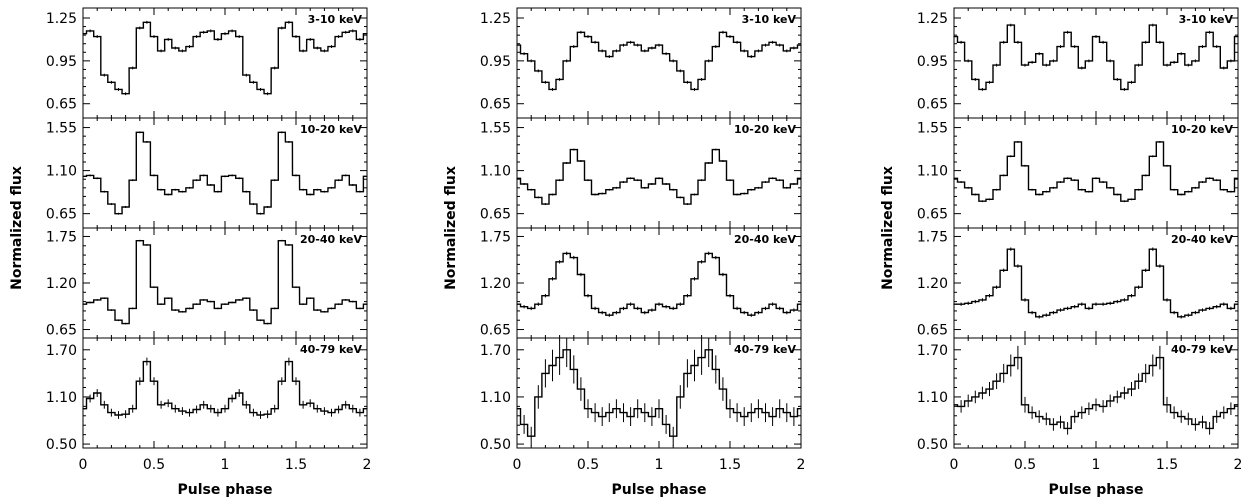 The width and height of the screenshot is (1255, 501). What do you see at coordinates (1096, 490) in the screenshot?
I see `x-axis-title: Pulse phase` at bounding box center [1096, 490].